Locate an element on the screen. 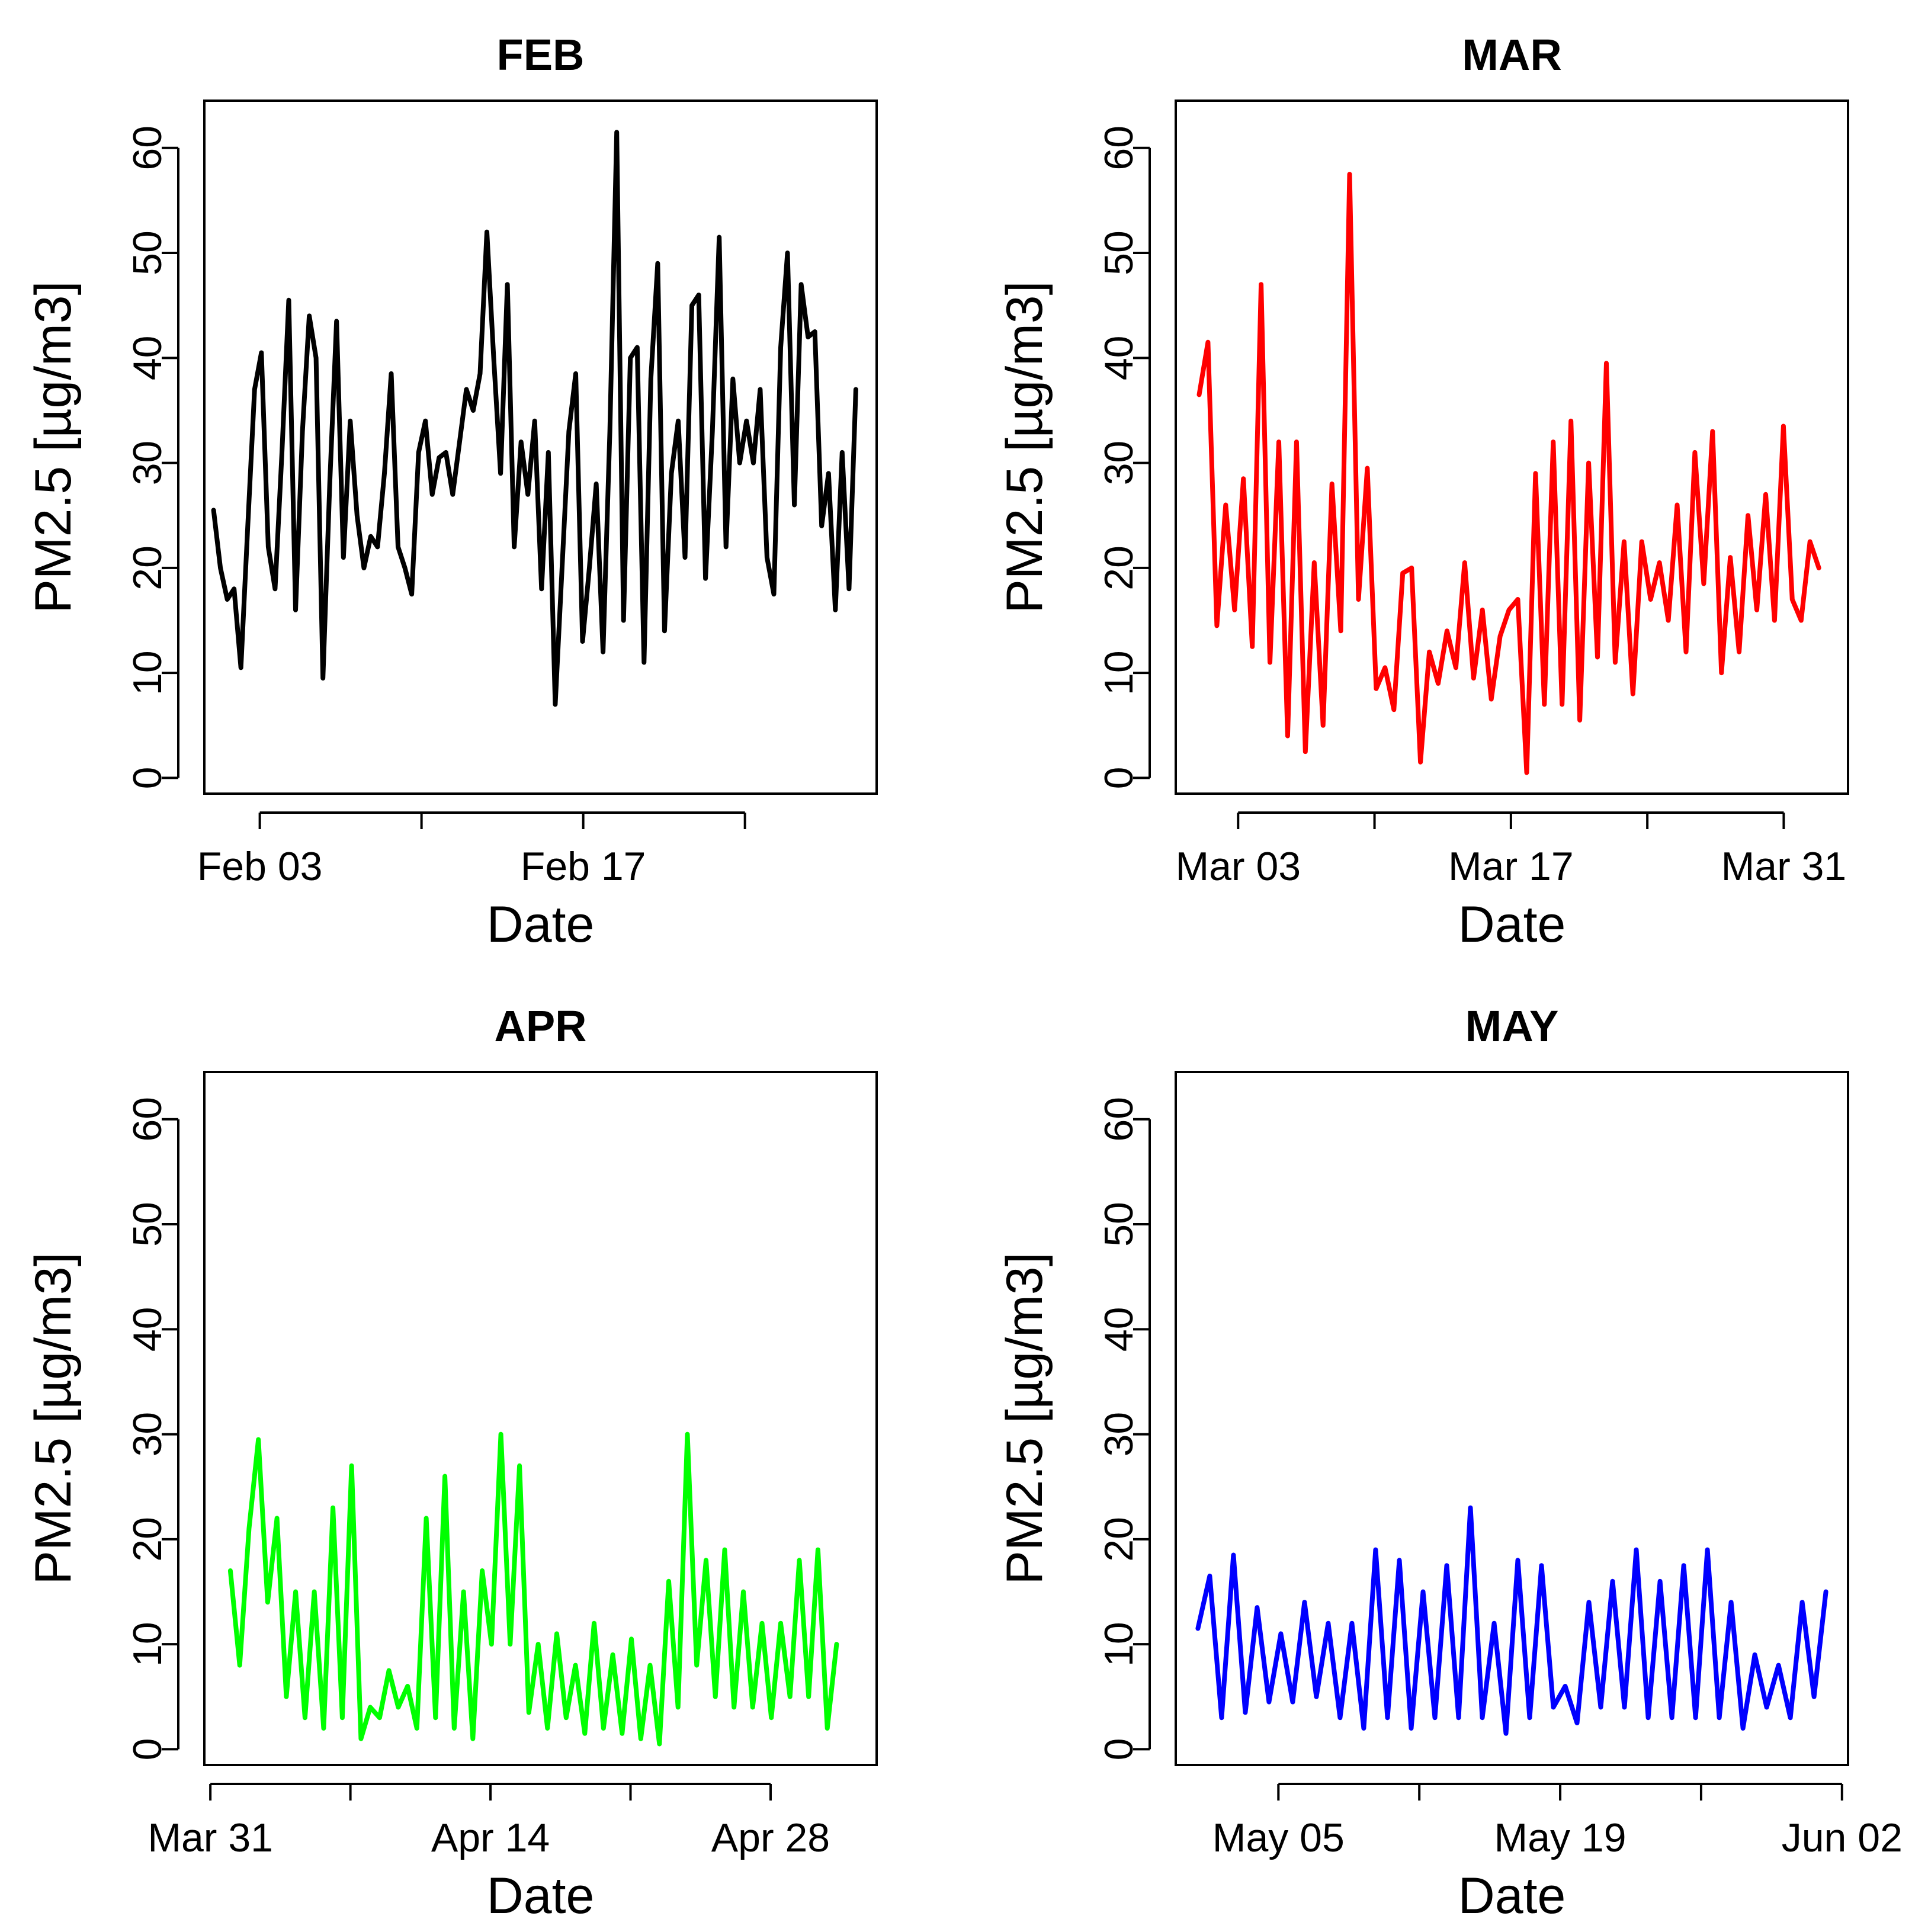 Image resolution: width=1928 pixels, height=1932 pixels. x-tick-label: Feb 17 is located at coordinates (583, 866).